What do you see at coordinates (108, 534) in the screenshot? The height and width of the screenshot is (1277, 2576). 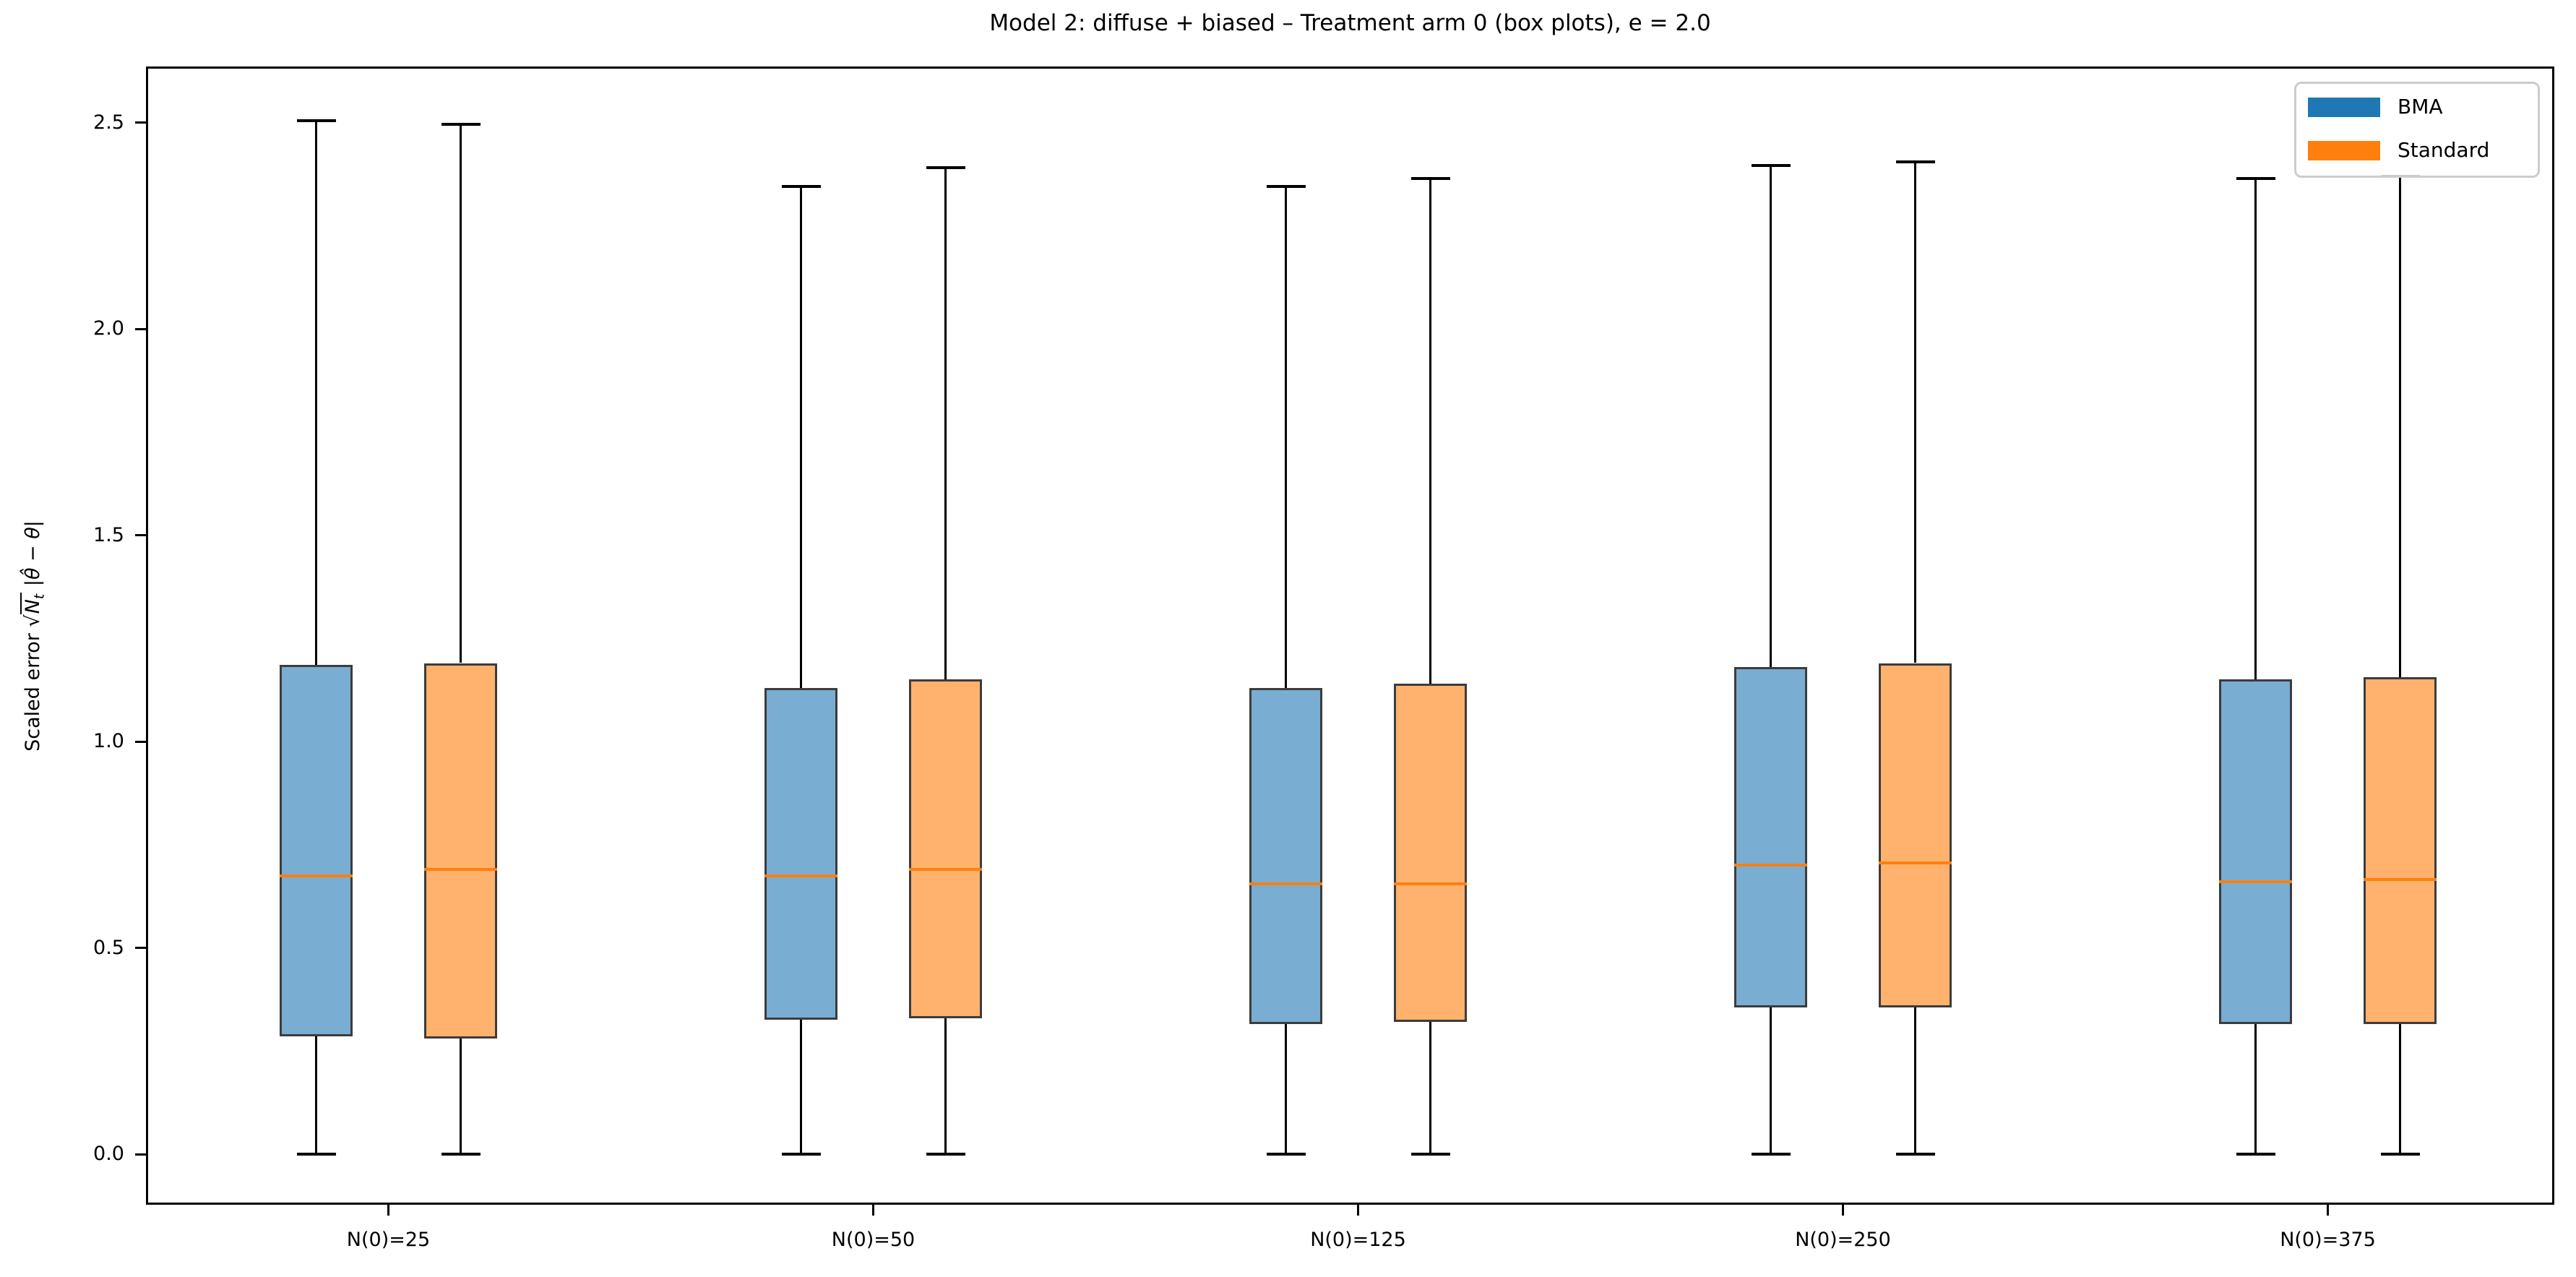 I see `y-tick-label: 1.5` at bounding box center [108, 534].